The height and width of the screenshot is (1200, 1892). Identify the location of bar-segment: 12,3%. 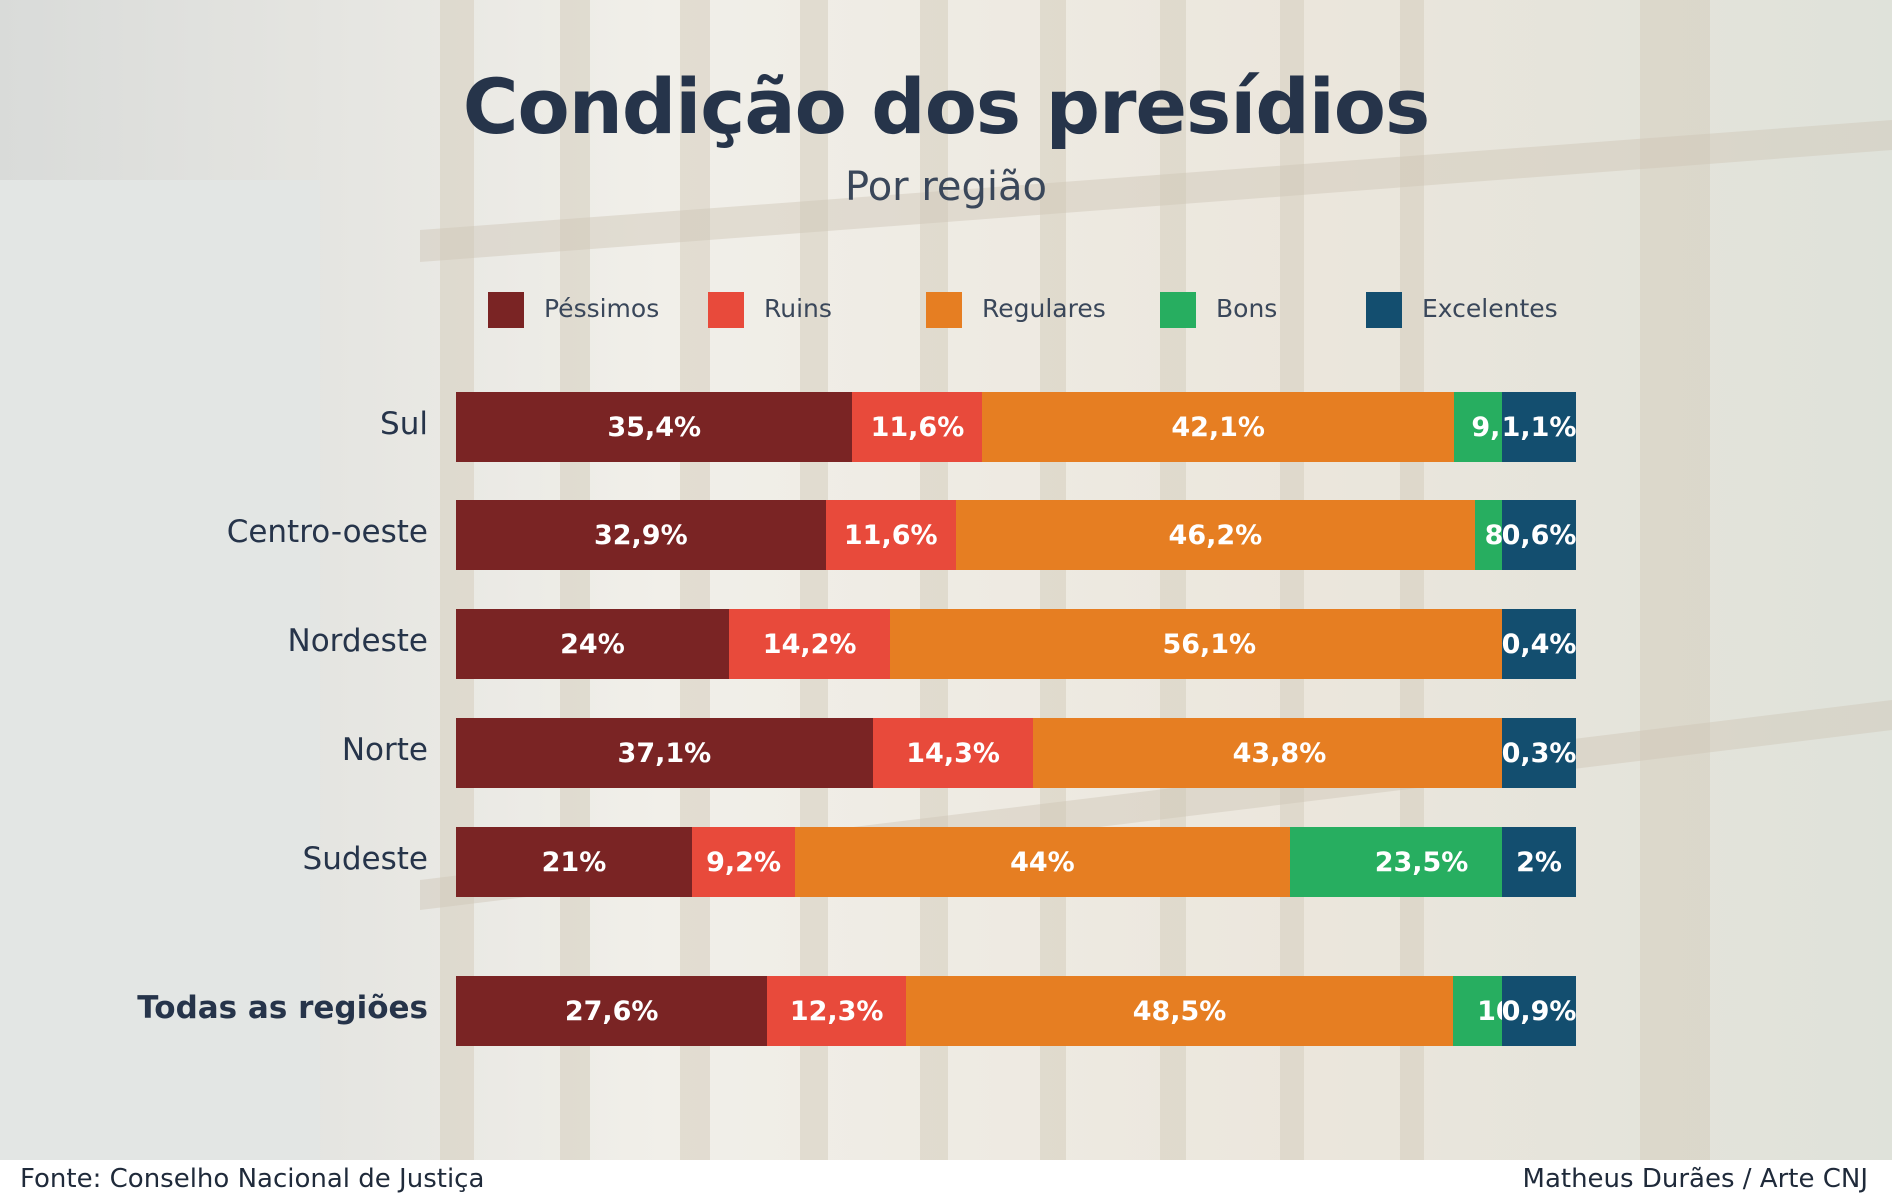
(837, 1011).